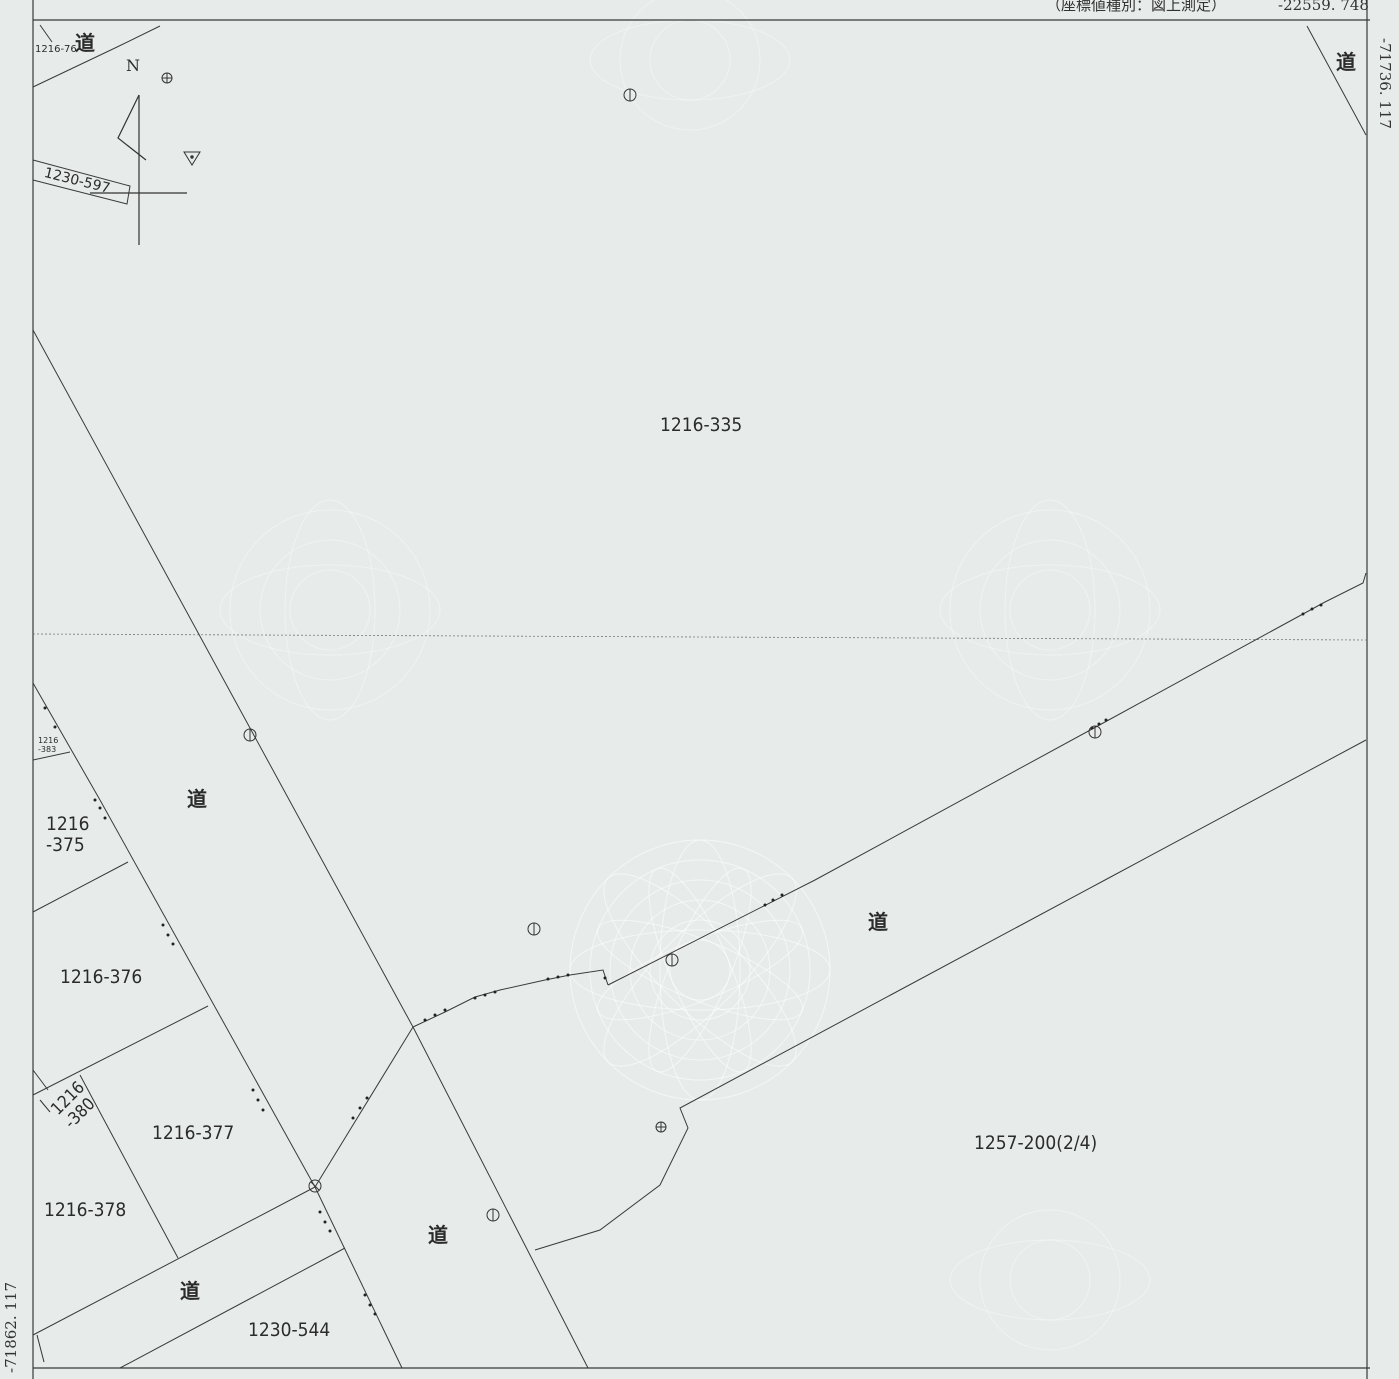 This screenshot has height=1379, width=1399. I want to click on parcel-label-1216-335: 1216-335, so click(701, 425).